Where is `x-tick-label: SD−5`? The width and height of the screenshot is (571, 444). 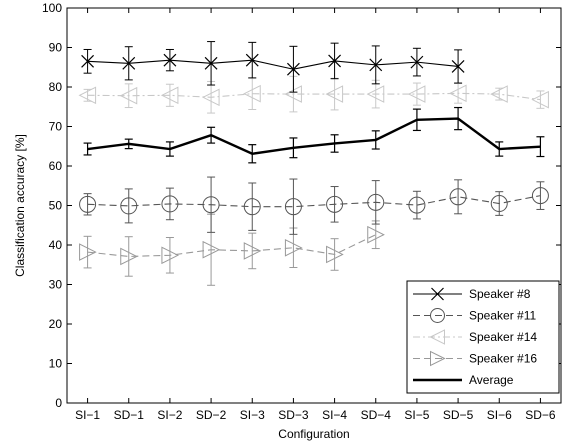 x-tick-label: SD−5 is located at coordinates (458, 415).